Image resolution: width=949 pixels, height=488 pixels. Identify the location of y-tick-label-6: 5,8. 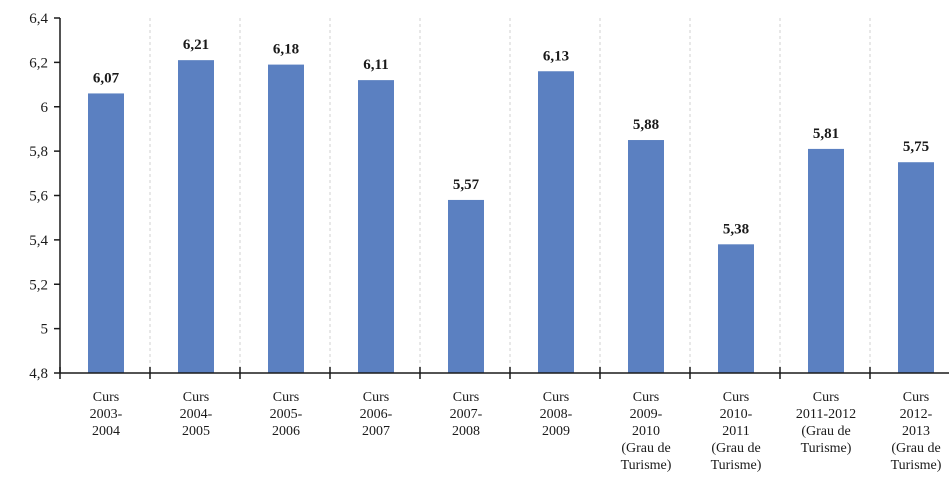
(38, 152).